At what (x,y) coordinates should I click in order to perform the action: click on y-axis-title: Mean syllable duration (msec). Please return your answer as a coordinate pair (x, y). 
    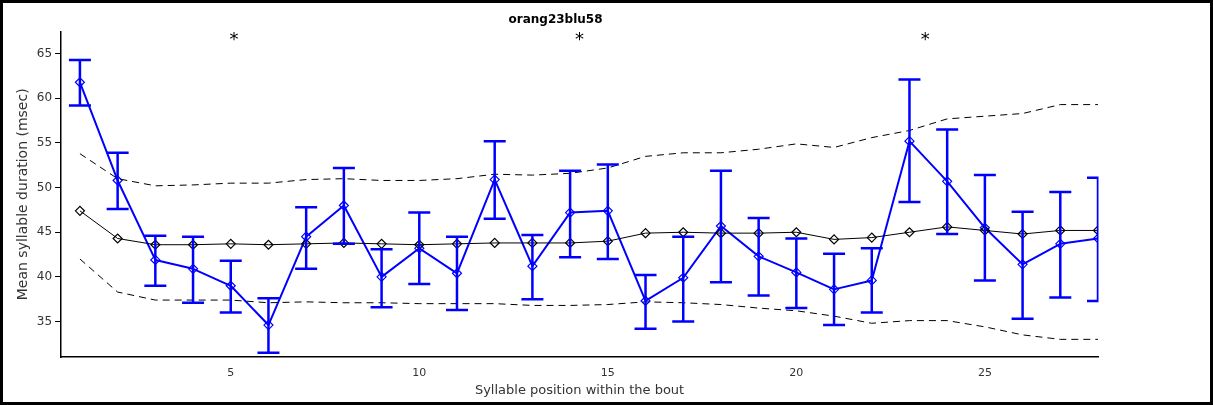
    Looking at the image, I should click on (22, 194).